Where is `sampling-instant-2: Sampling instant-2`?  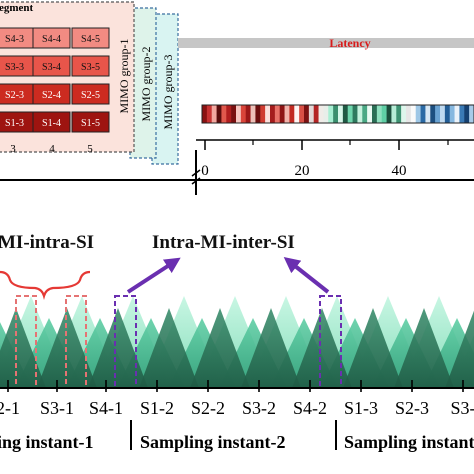 sampling-instant-2: Sampling instant-2 is located at coordinates (213, 442).